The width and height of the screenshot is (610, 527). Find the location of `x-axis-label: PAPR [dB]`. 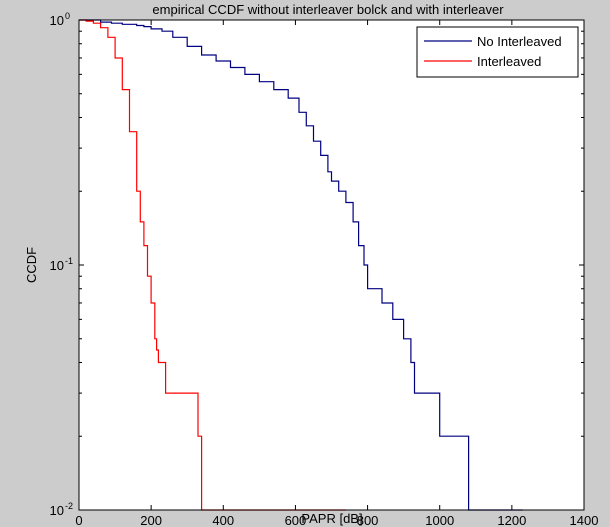

x-axis-label: PAPR [dB] is located at coordinates (331, 518).